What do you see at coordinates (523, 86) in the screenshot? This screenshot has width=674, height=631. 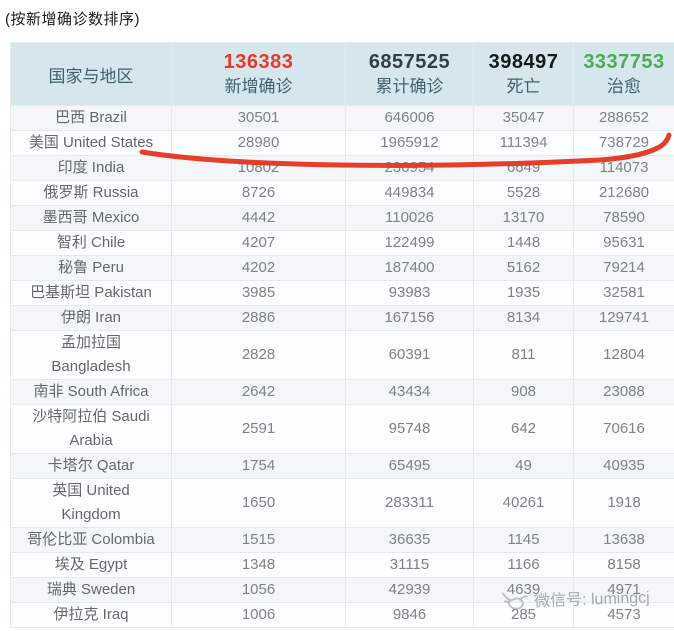 I see `label-deaths: 死亡` at bounding box center [523, 86].